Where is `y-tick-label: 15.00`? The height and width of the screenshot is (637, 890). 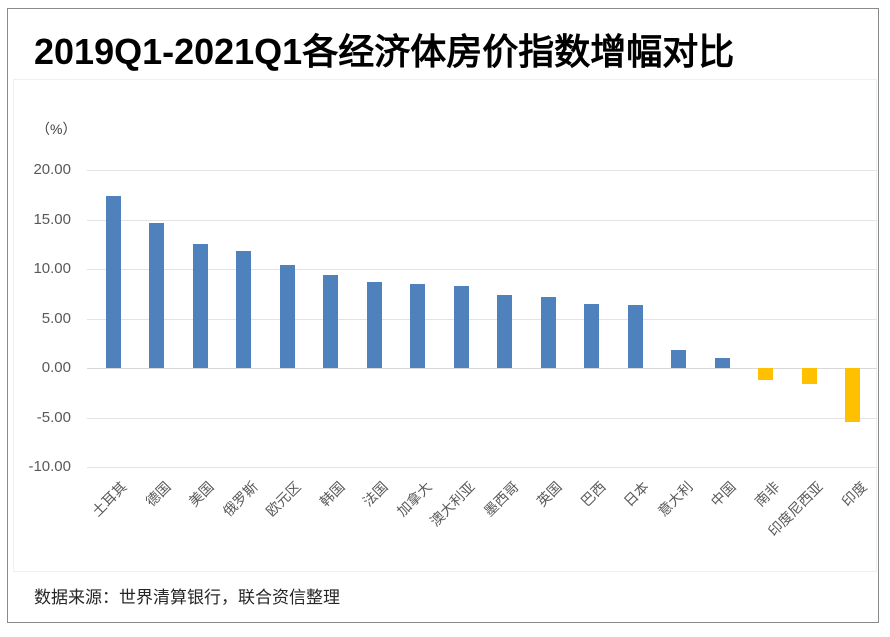
y-tick-label: 15.00 is located at coordinates (52, 219).